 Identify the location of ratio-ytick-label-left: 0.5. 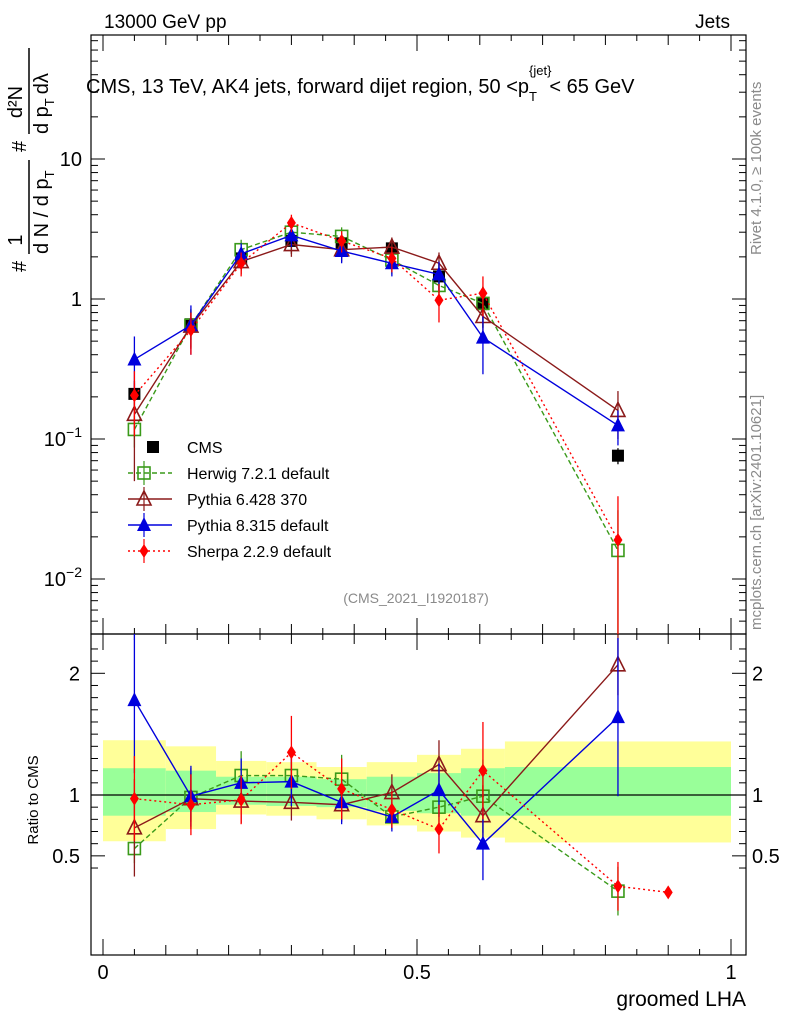
(66, 857).